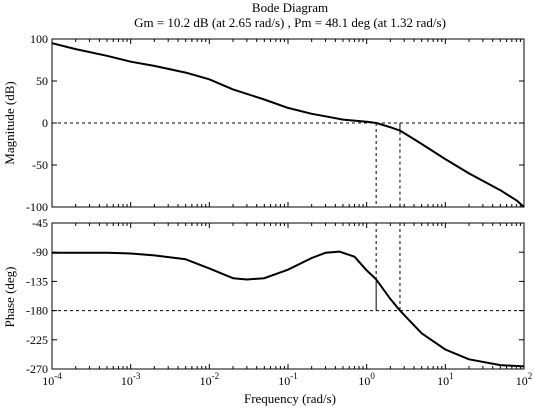  I want to click on magnitude-ytick-label: -100, so click(37, 207).